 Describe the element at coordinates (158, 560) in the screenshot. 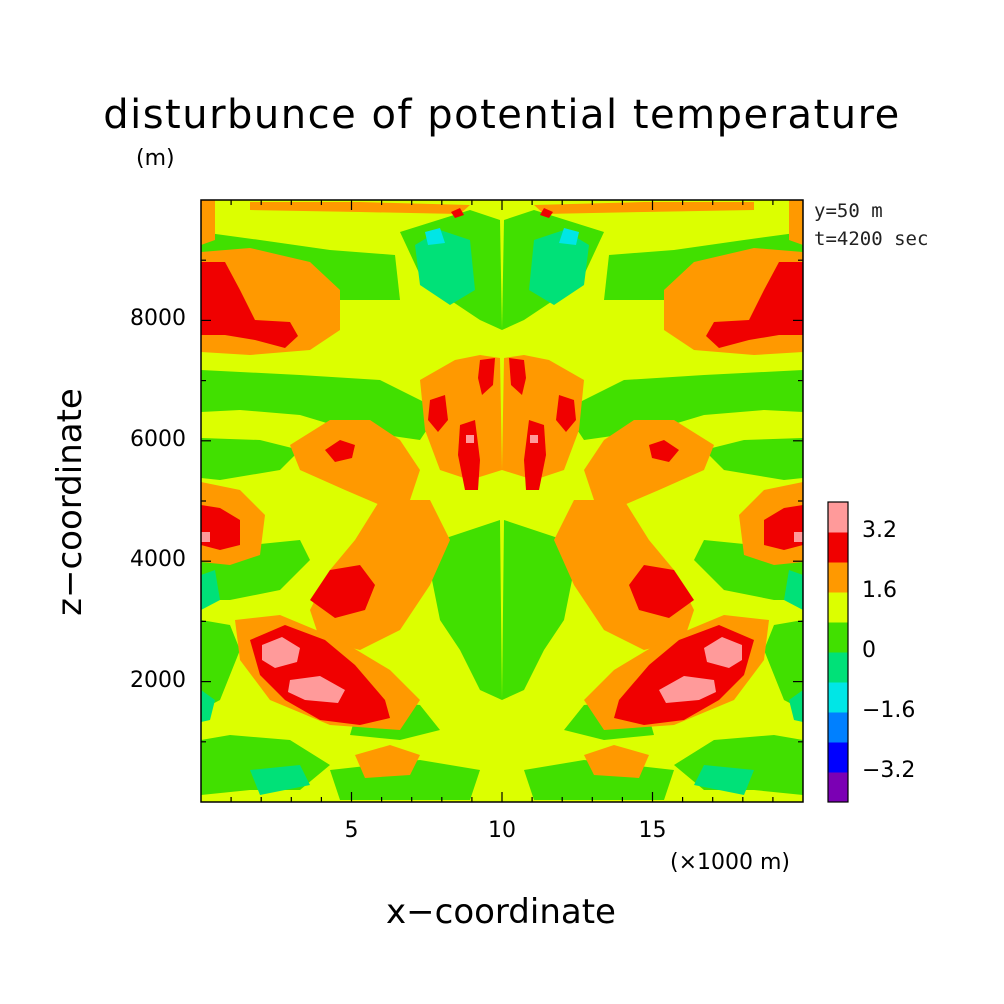

I see `y-tick-label: 4000` at that location.